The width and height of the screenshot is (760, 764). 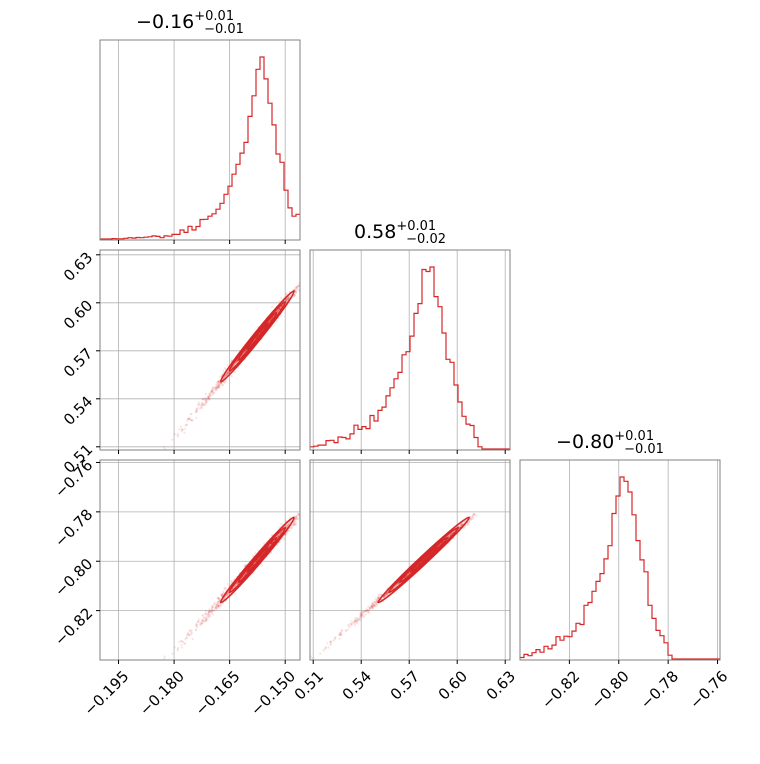 What do you see at coordinates (78, 410) in the screenshot?
I see `y-tick-label: 0.54` at bounding box center [78, 410].